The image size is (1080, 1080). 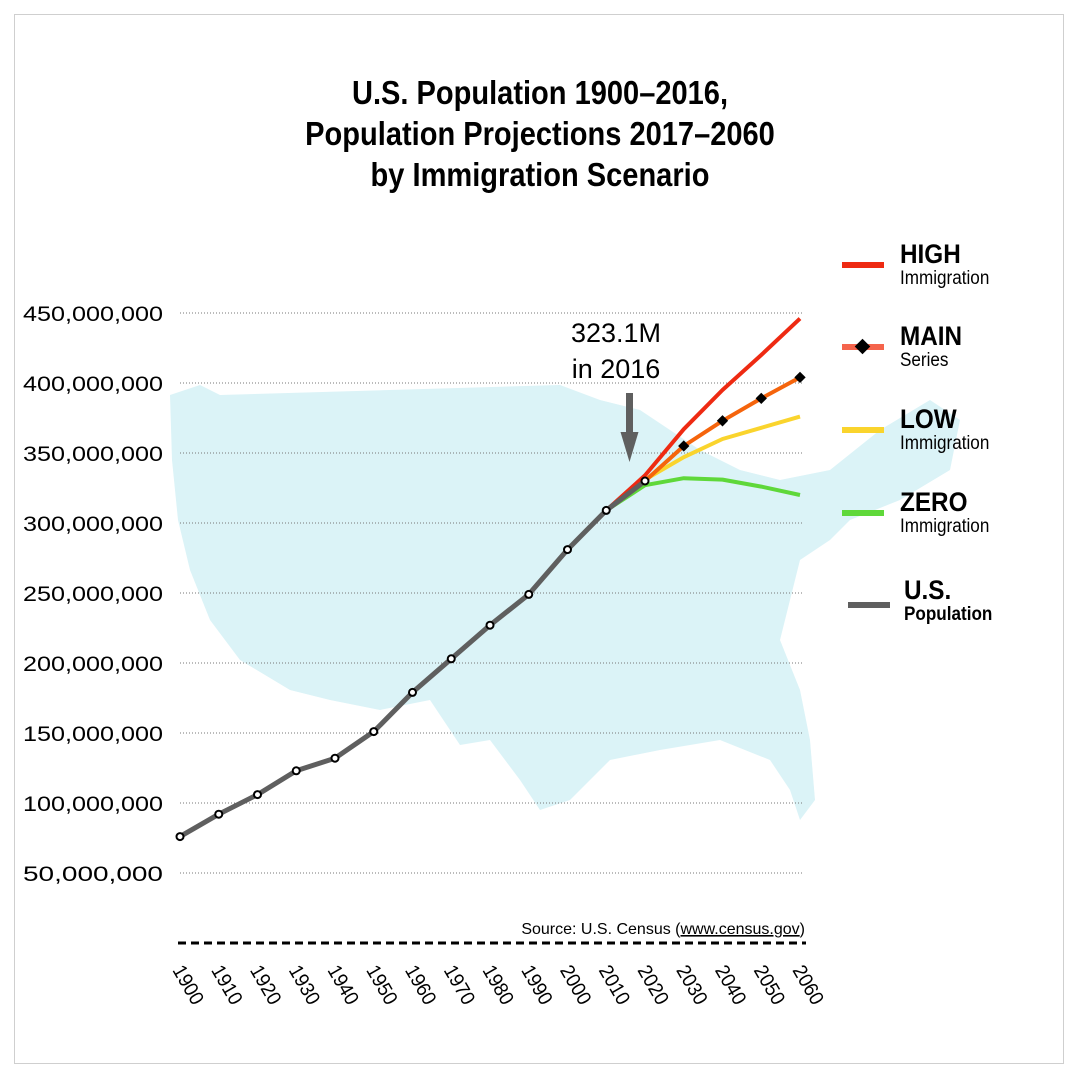 What do you see at coordinates (930, 254) in the screenshot?
I see `legend-label: HIGH` at bounding box center [930, 254].